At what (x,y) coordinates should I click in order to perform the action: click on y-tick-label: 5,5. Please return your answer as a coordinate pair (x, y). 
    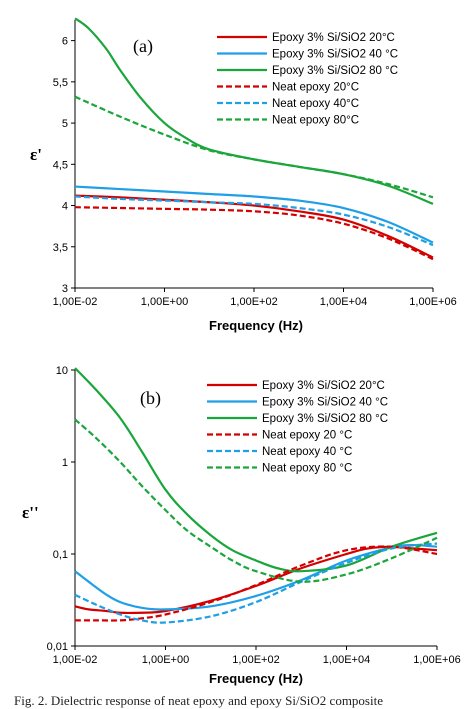
    Looking at the image, I should click on (60, 83).